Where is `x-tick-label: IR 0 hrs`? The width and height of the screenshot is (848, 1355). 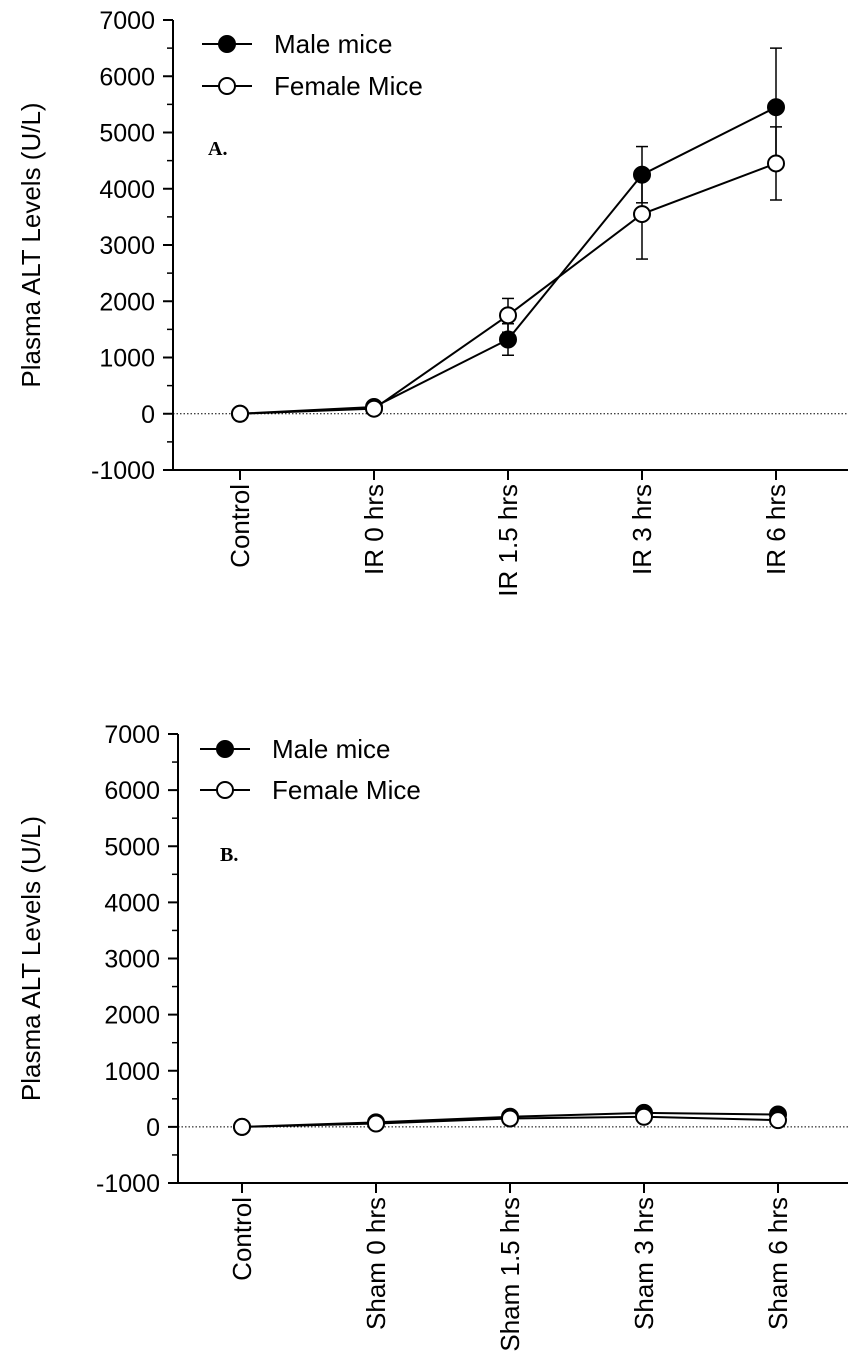 x-tick-label: IR 0 hrs is located at coordinates (374, 529).